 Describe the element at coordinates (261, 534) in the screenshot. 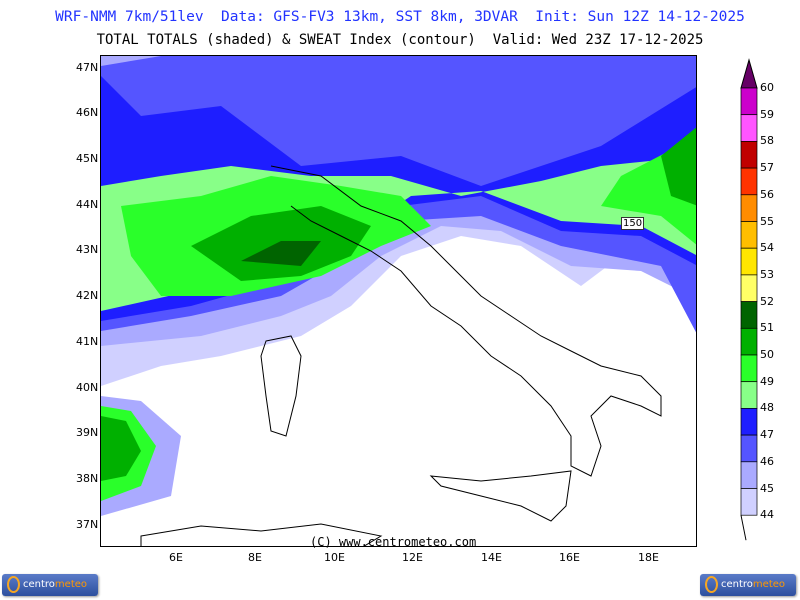

I see `coastline-africa` at that location.